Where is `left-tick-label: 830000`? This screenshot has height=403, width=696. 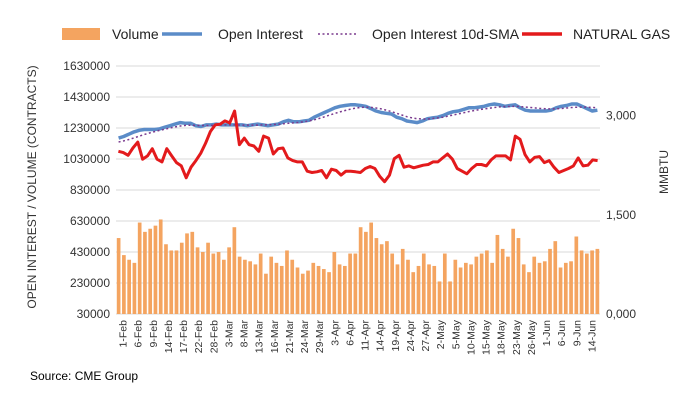 left-tick-label: 830000 is located at coordinates (90, 190).